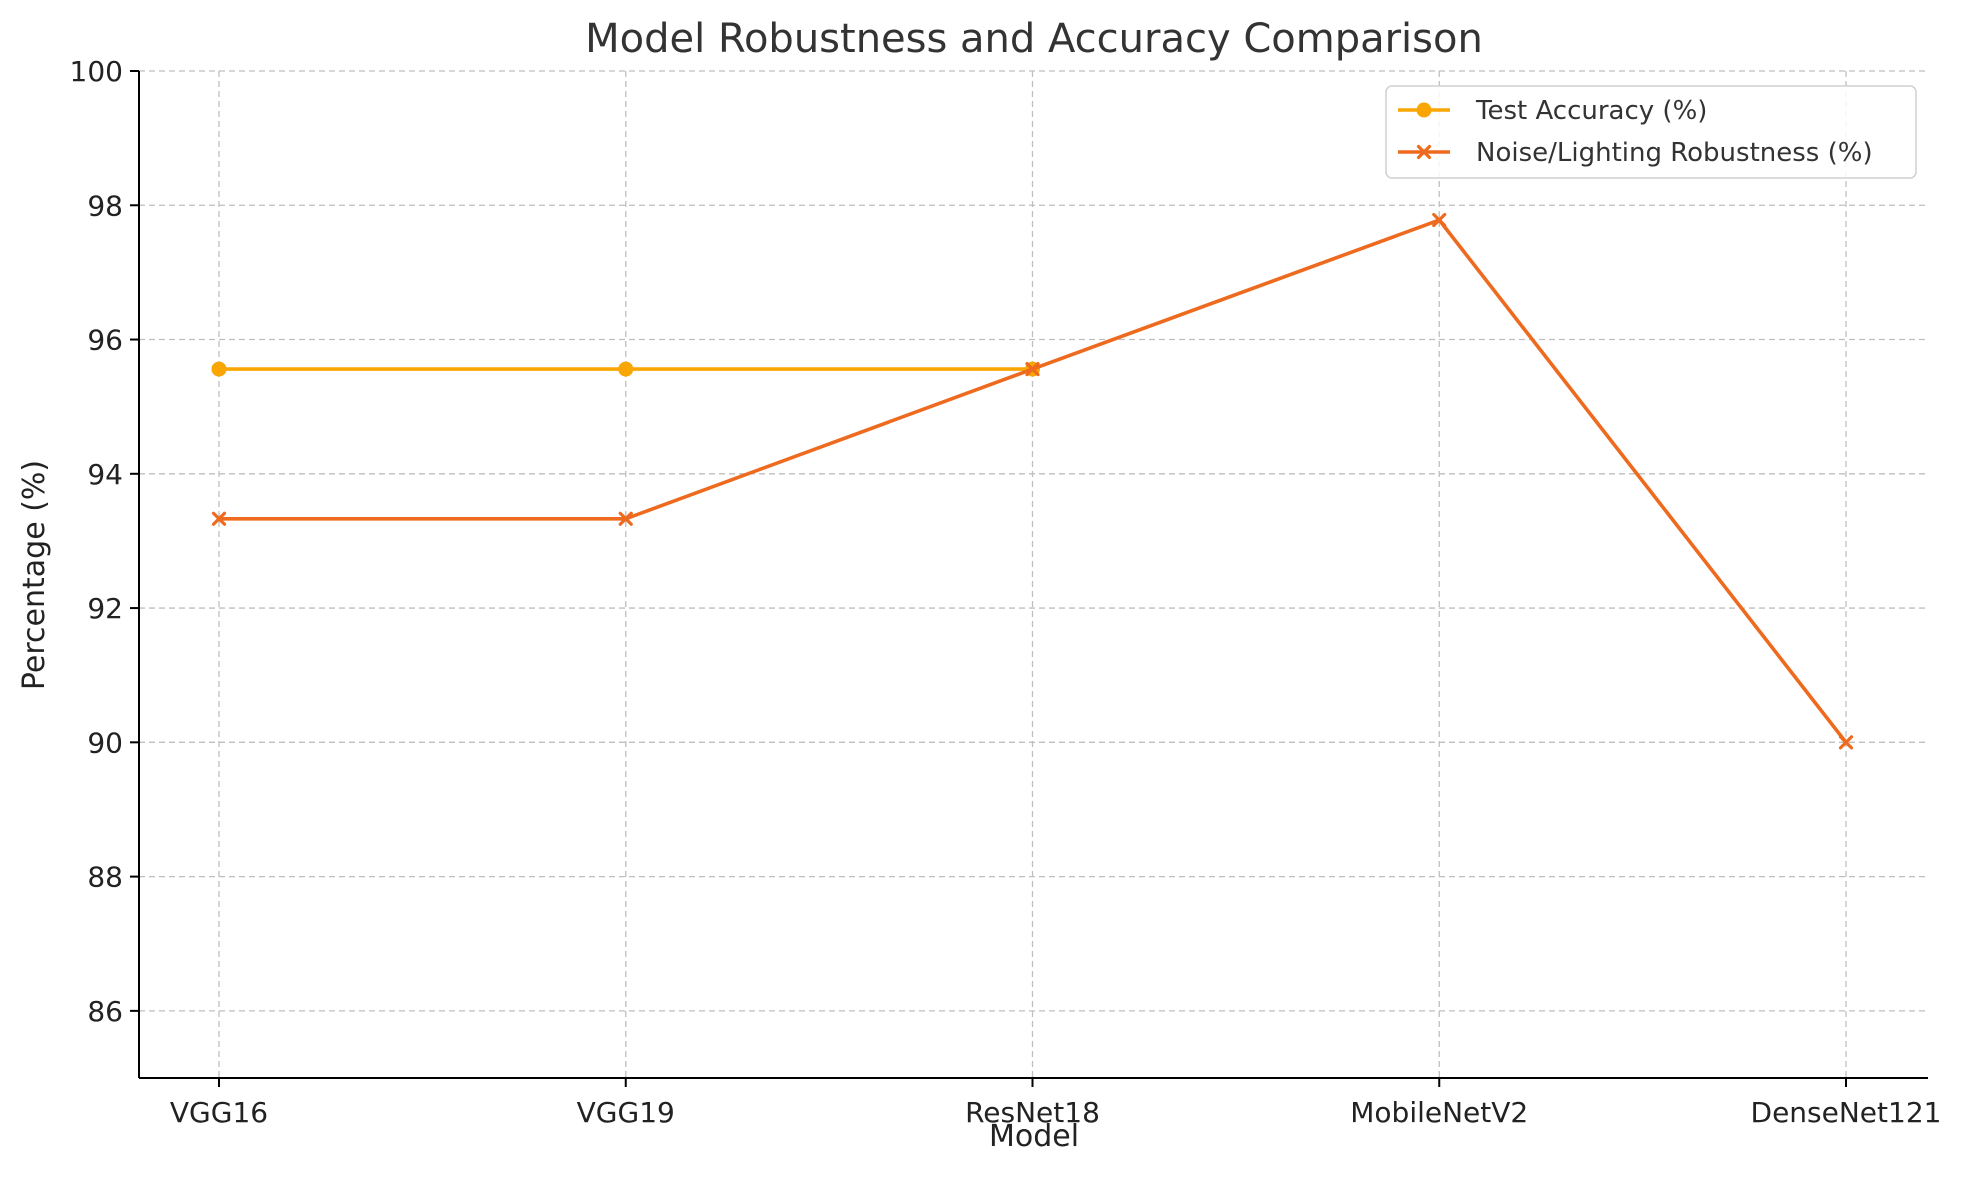 This screenshot has height=1180, width=1969. Describe the element at coordinates (96, 71) in the screenshot. I see `y-tick-label: 100` at that location.